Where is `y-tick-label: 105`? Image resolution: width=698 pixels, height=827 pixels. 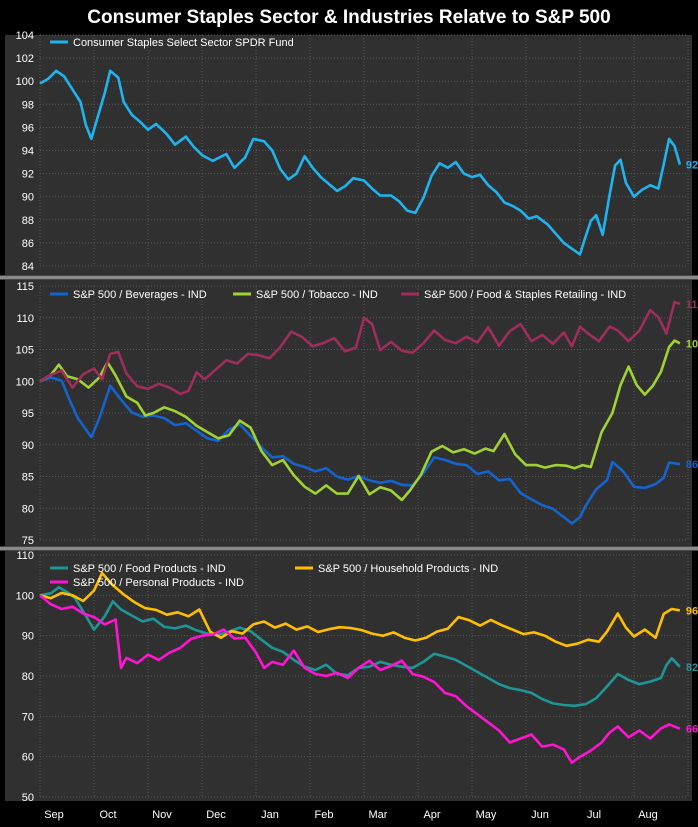 y-tick-label: 105 is located at coordinates (25, 351).